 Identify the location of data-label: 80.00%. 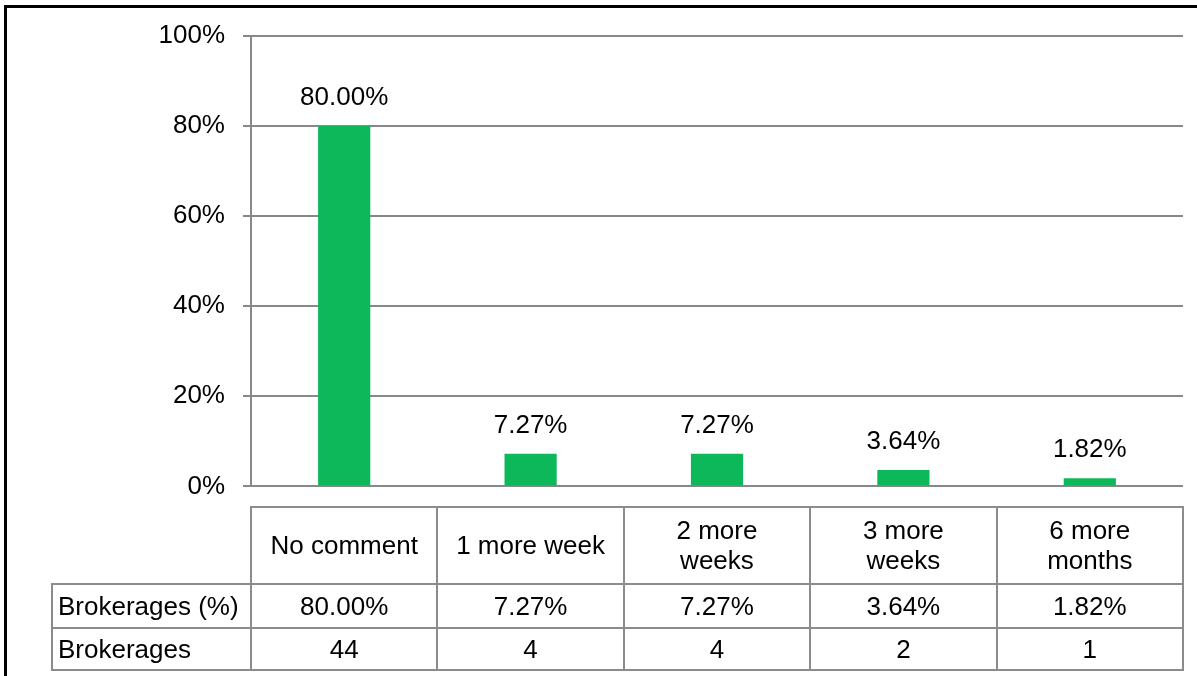
(344, 605).